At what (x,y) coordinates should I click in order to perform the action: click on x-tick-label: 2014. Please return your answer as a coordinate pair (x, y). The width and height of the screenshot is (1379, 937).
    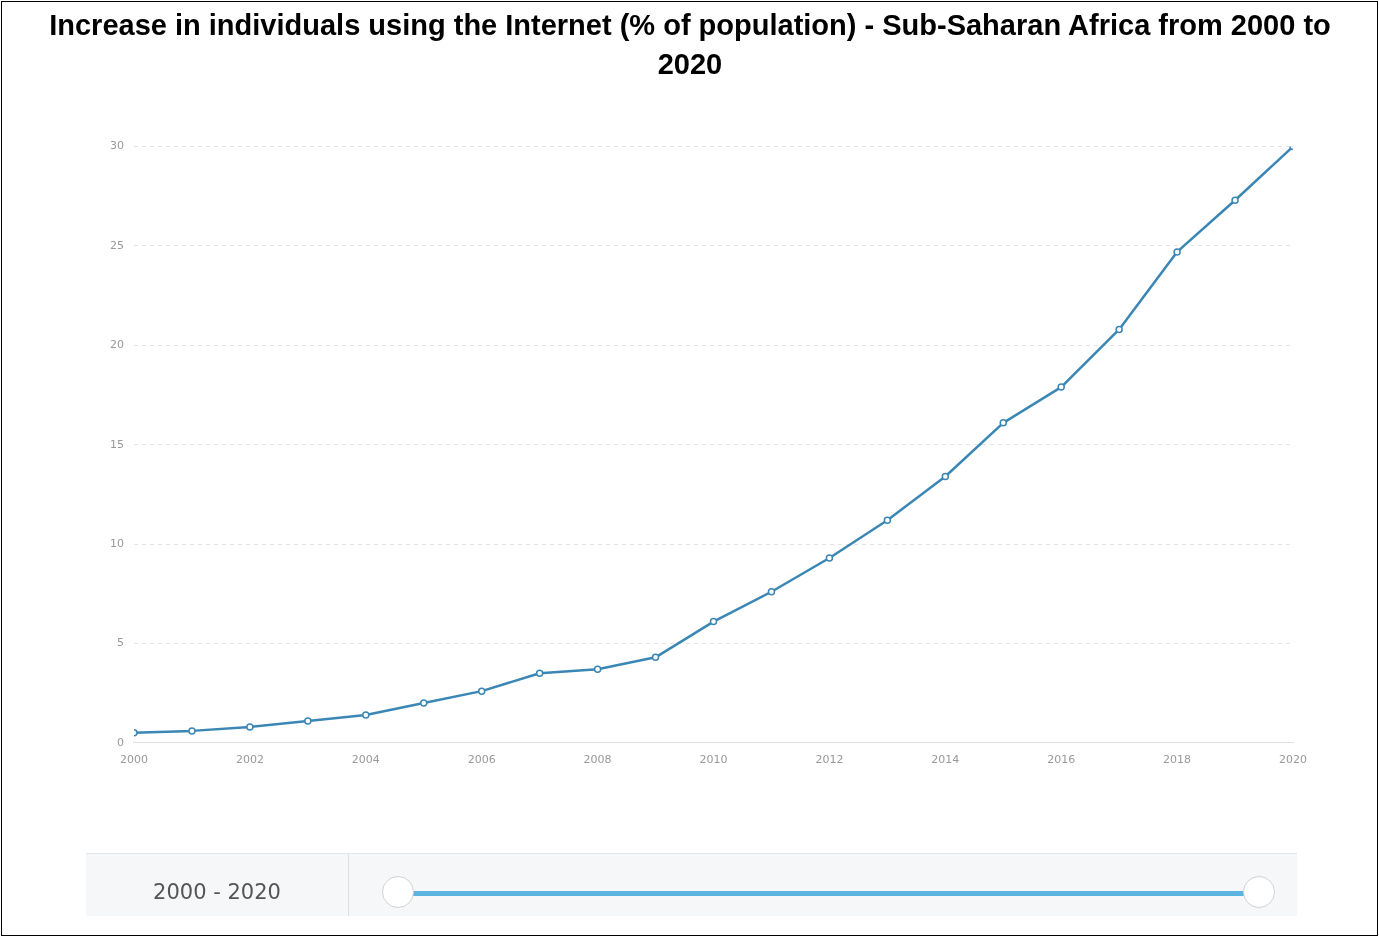
    Looking at the image, I should click on (945, 760).